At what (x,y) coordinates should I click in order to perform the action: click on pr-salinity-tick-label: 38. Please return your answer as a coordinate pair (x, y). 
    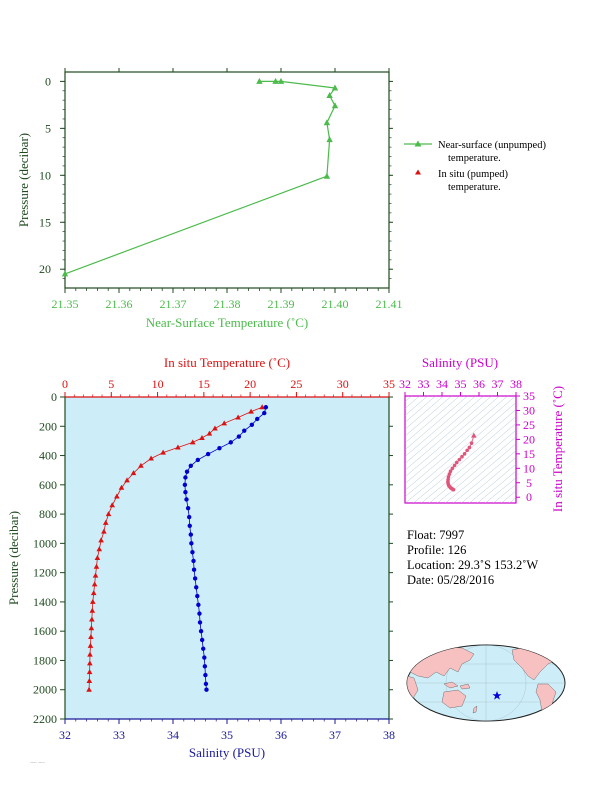
    Looking at the image, I should click on (389, 735).